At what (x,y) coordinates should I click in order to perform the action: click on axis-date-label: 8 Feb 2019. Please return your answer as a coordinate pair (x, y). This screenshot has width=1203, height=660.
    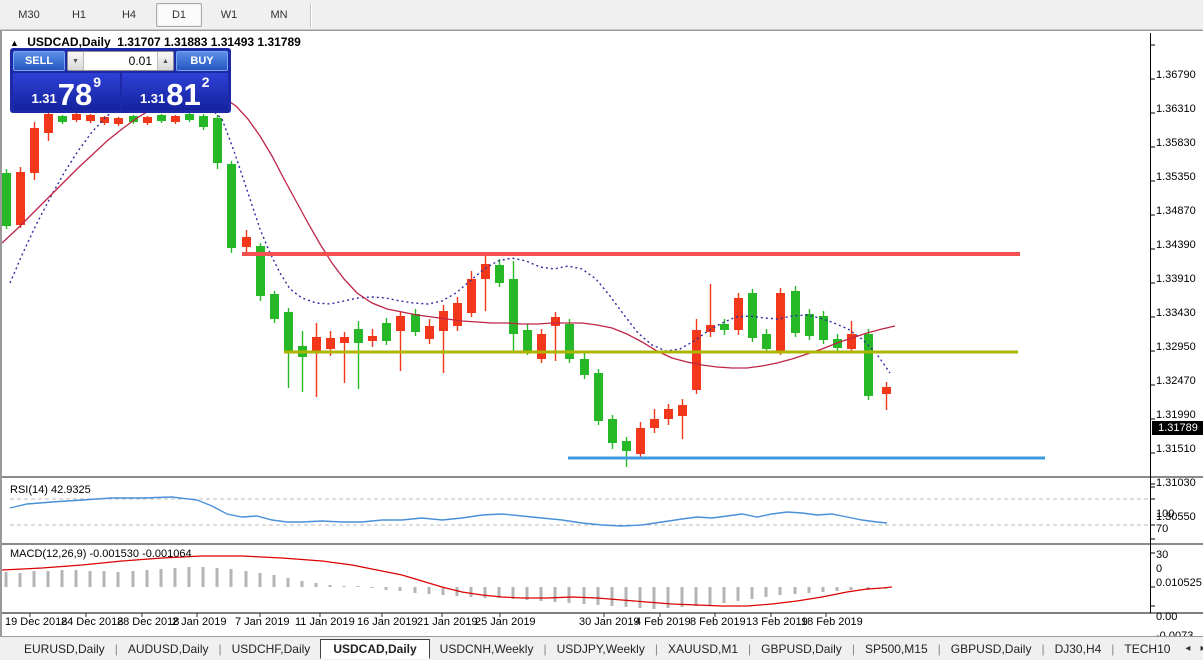
    Looking at the image, I should click on (718, 622).